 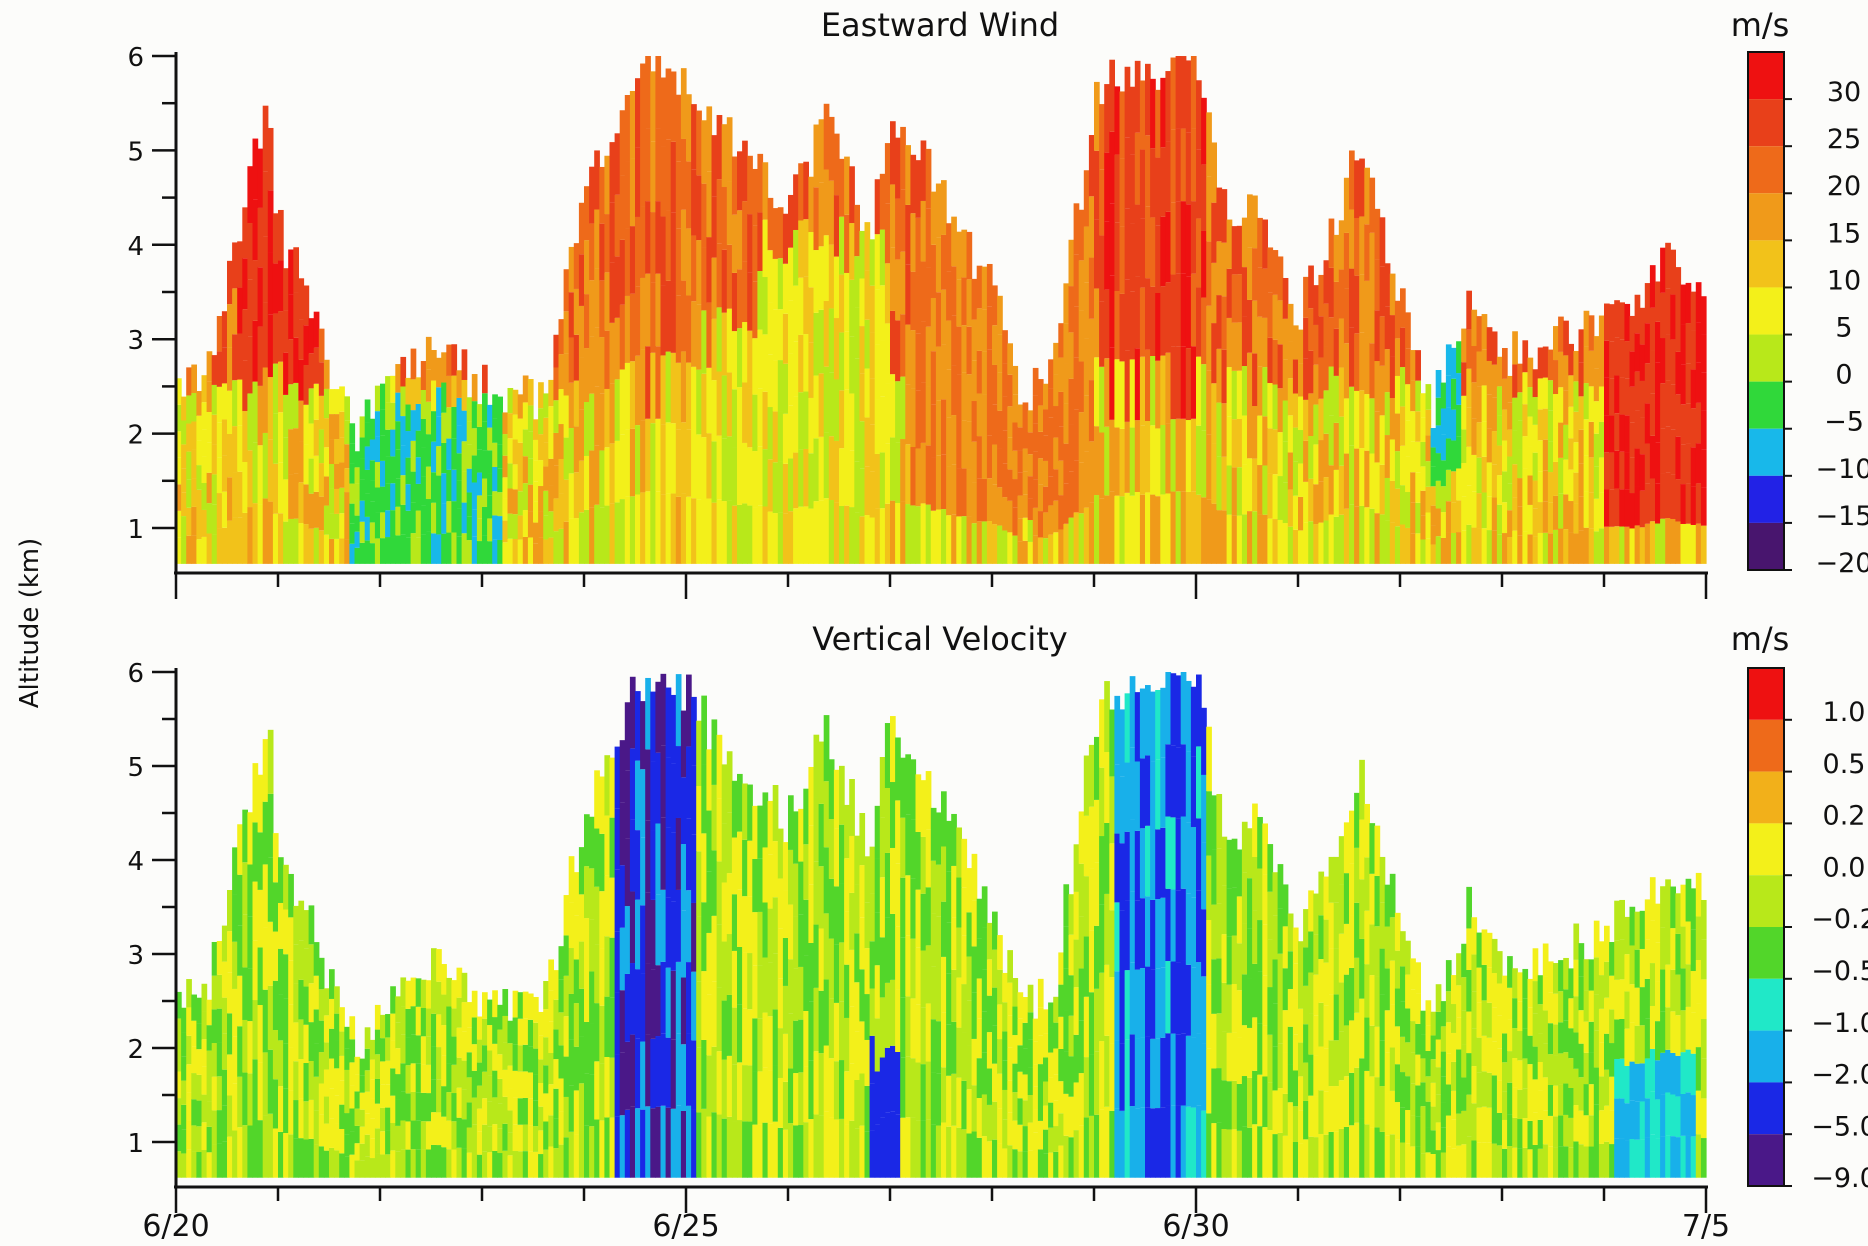 What do you see at coordinates (936, 1226) in the screenshot?
I see `x-tick-labels: 6/20 6/25 6/30 7/5` at bounding box center [936, 1226].